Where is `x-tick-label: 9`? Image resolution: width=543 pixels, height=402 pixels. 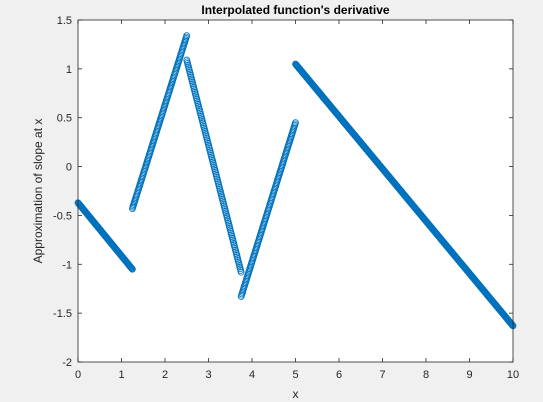 x-tick-label: 9 is located at coordinates (469, 375).